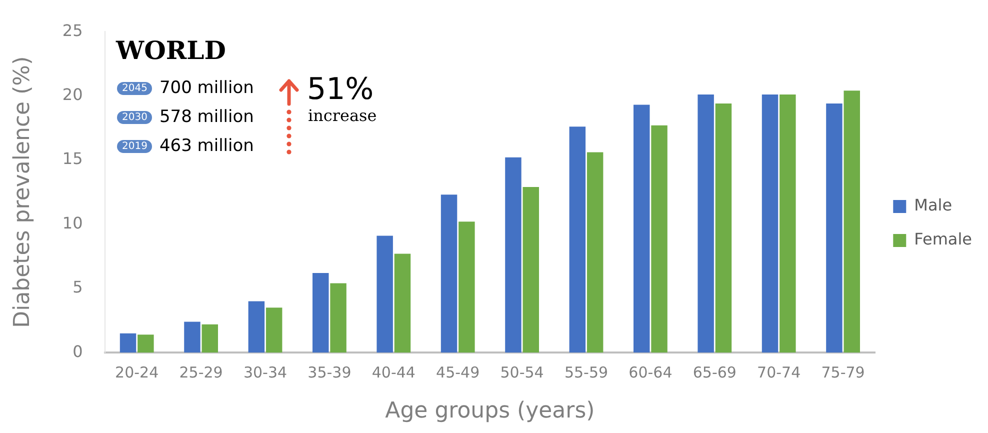 This screenshot has width=988, height=433. I want to click on annotation: 700 million, so click(206, 88).